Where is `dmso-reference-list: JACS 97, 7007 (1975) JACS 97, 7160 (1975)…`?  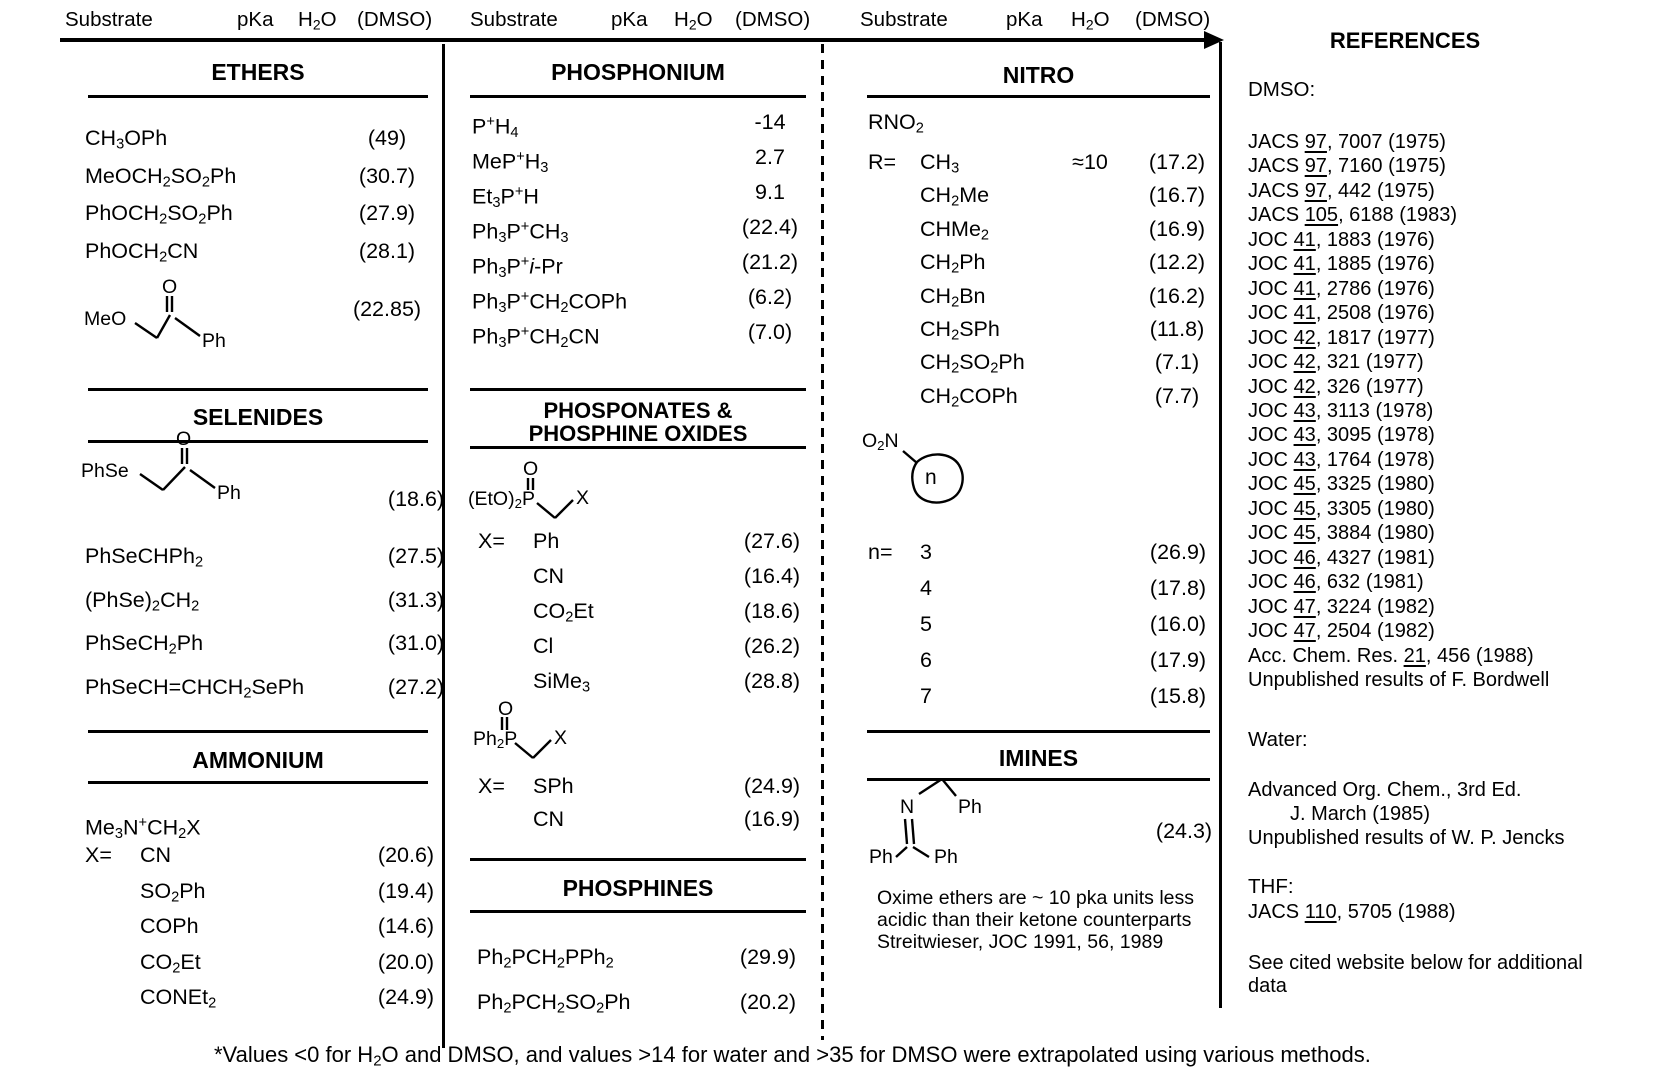
dmso-reference-list: JACS 97, 7007 (1975) JACS 97, 7160 (1975)… is located at coordinates (1398, 411).